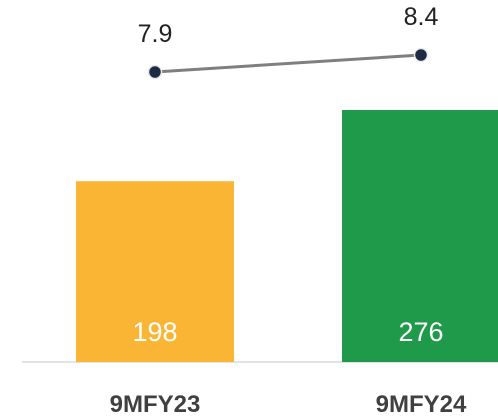 The width and height of the screenshot is (498, 419). Describe the element at coordinates (421, 404) in the screenshot. I see `category-label: 9MFY24` at that location.